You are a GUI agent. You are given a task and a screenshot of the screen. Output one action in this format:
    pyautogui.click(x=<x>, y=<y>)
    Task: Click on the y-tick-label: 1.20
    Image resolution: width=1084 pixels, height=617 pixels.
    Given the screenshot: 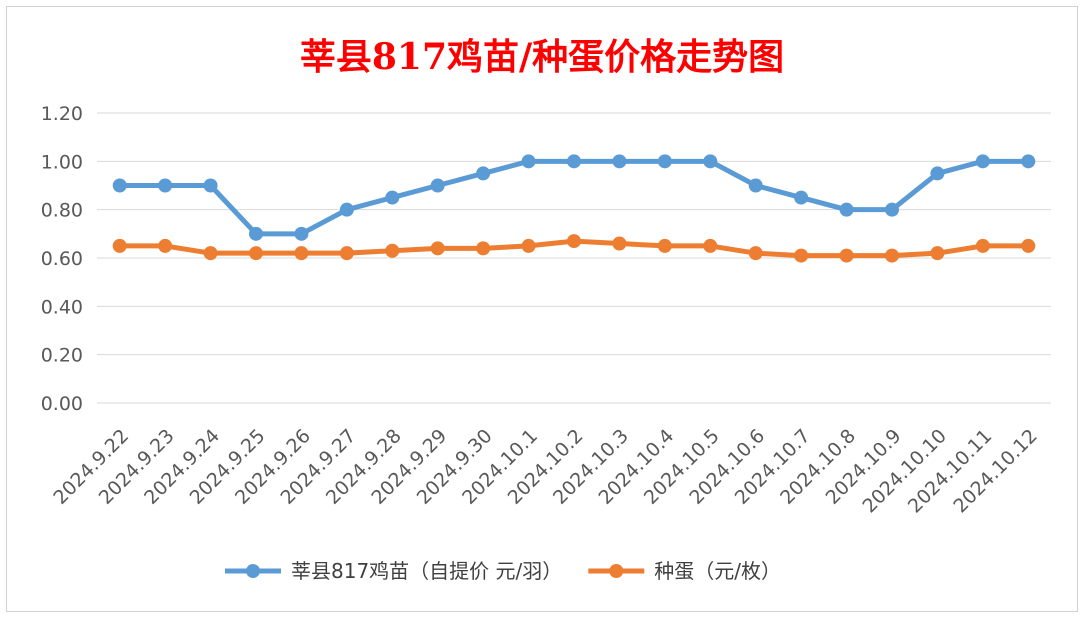 What is the action you would take?
    pyautogui.click(x=62, y=114)
    